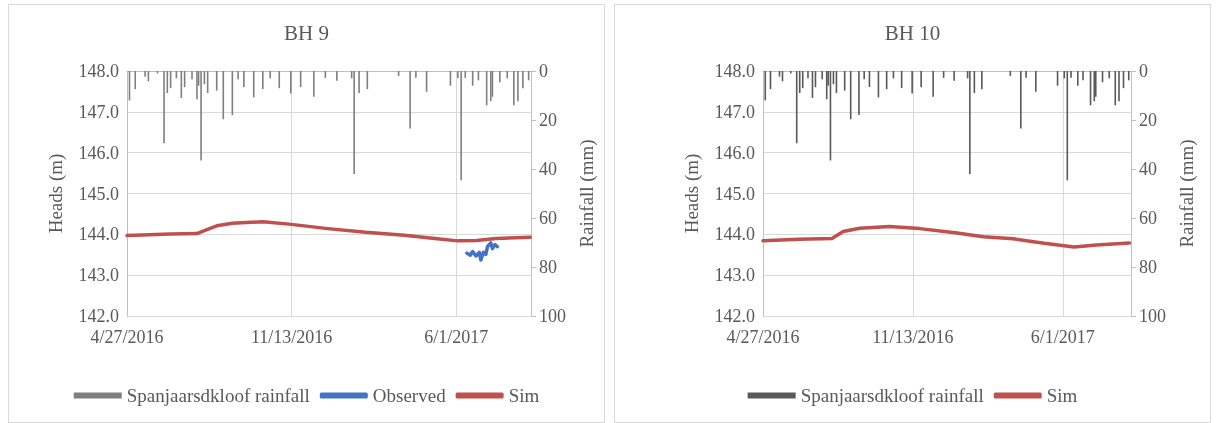  What do you see at coordinates (409, 395) in the screenshot?
I see `legend-label: Observed` at bounding box center [409, 395].